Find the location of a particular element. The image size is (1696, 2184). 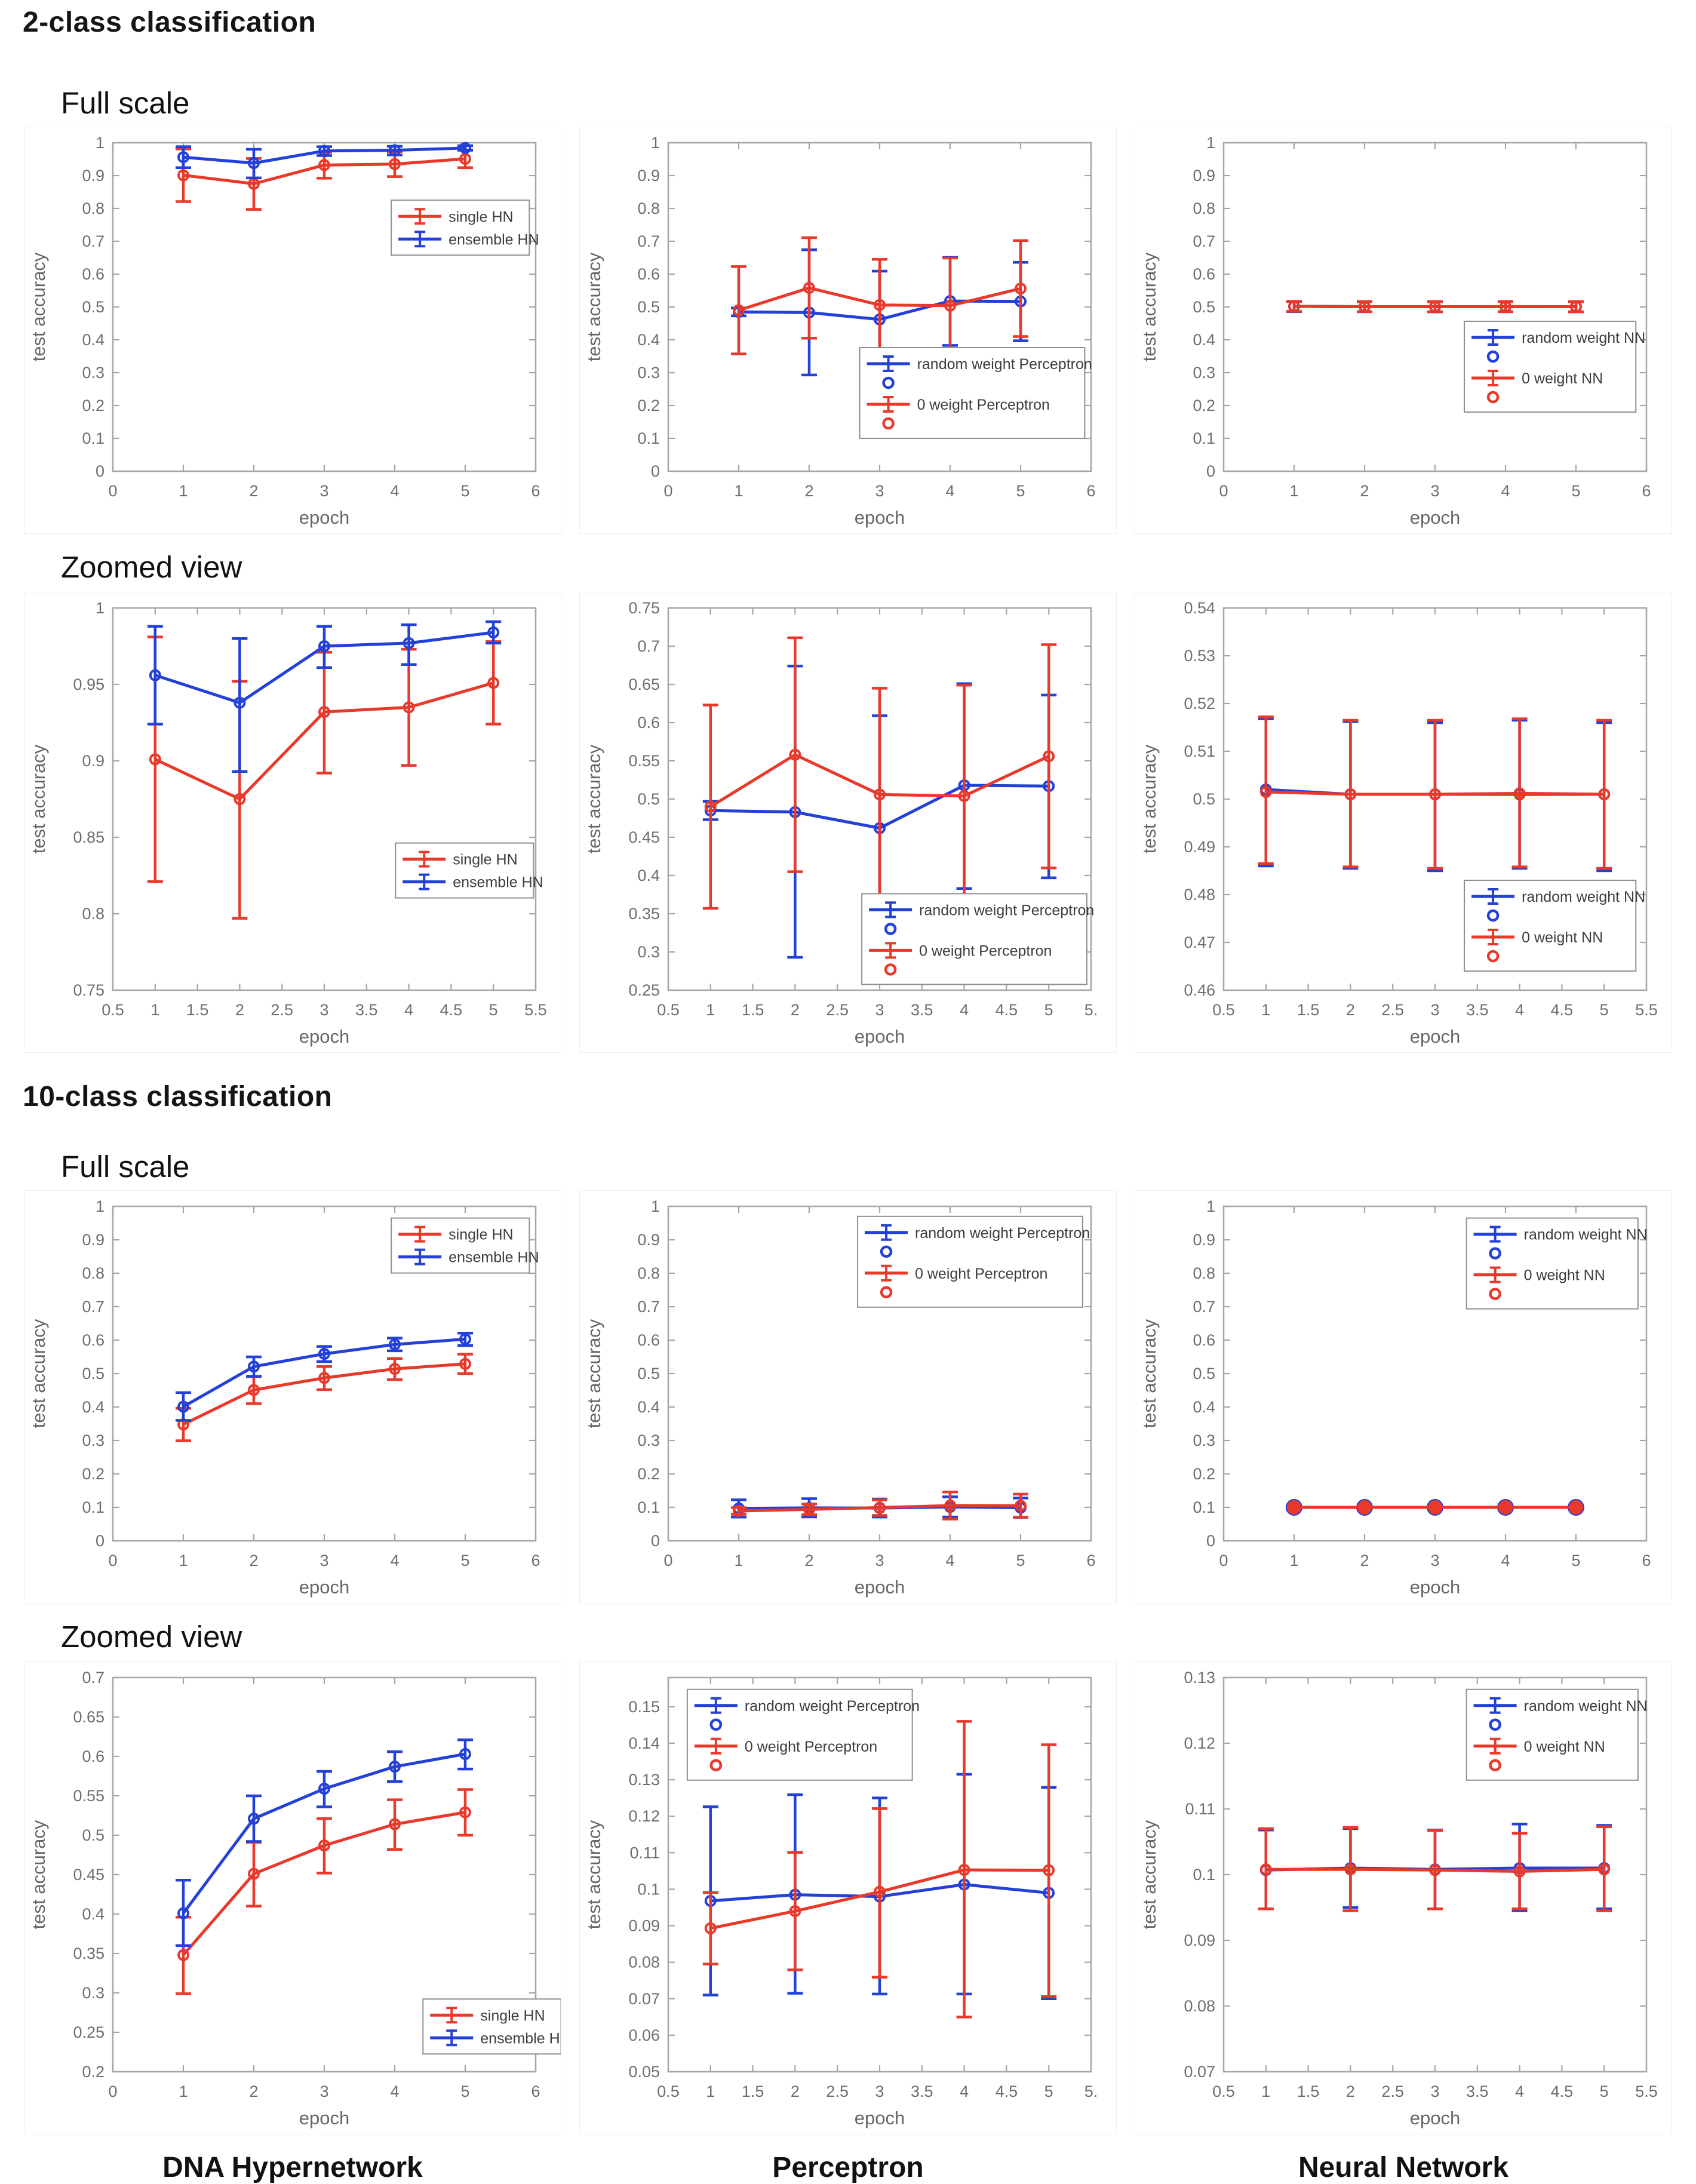

svg-text: 2.5 is located at coordinates (837, 1010).